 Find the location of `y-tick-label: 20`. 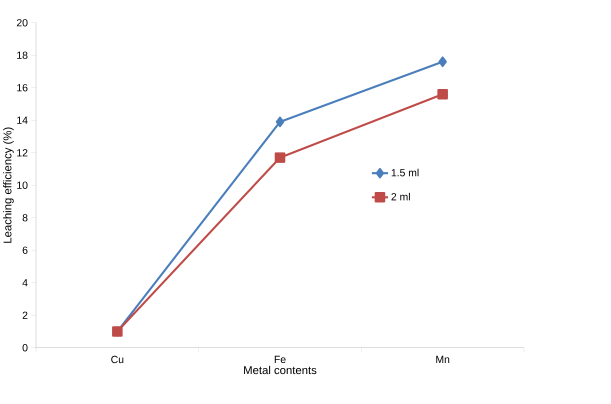

y-tick-label: 20 is located at coordinates (22, 23).